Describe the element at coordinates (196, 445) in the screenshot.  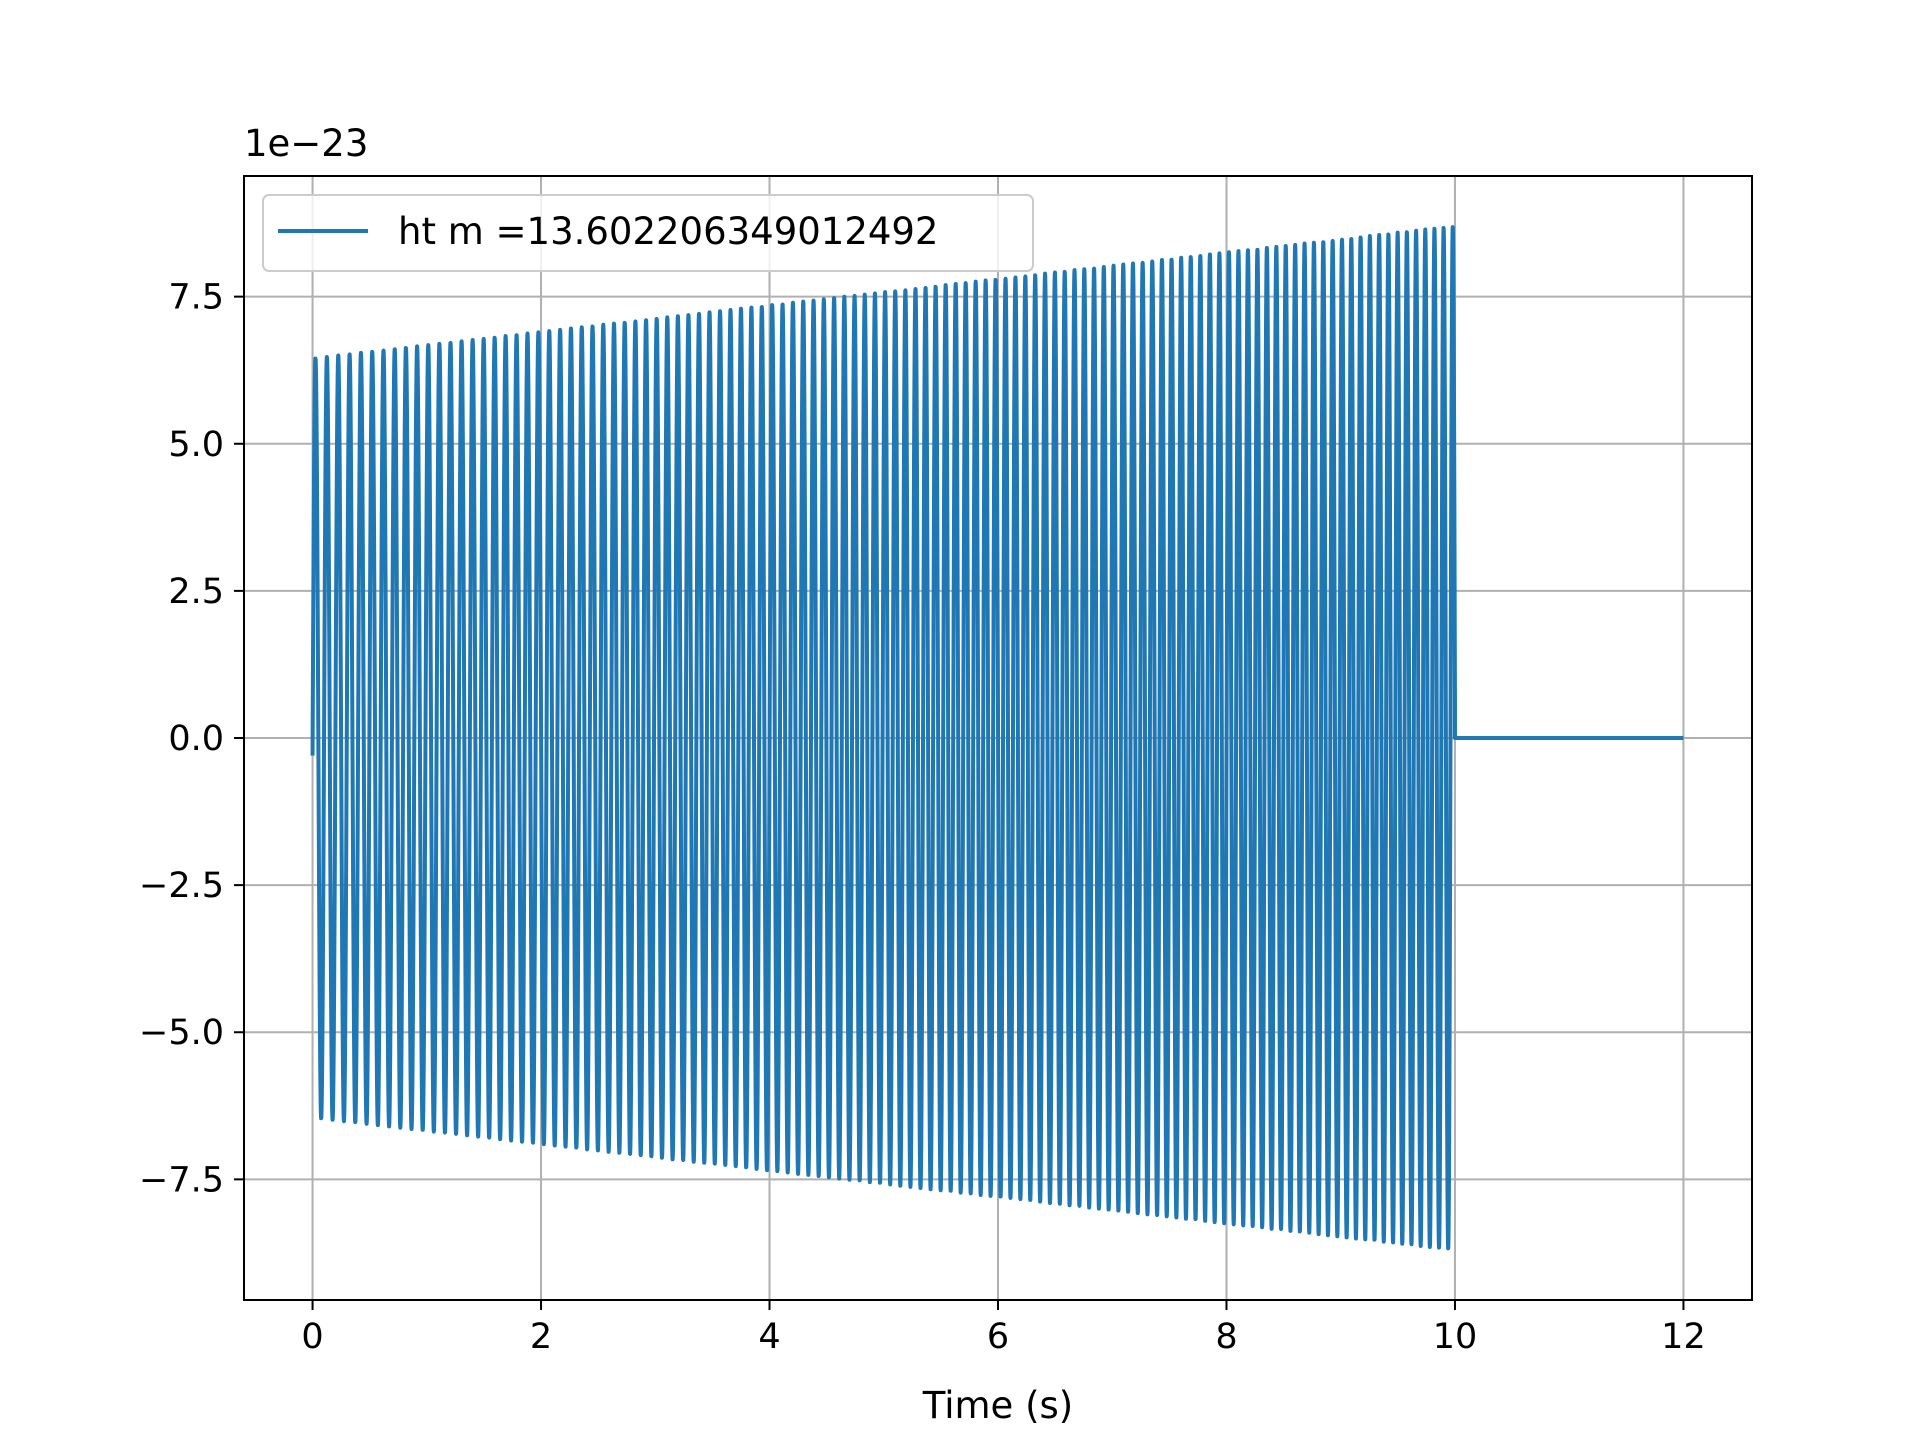
I see `y-tick-label: 5.0` at that location.